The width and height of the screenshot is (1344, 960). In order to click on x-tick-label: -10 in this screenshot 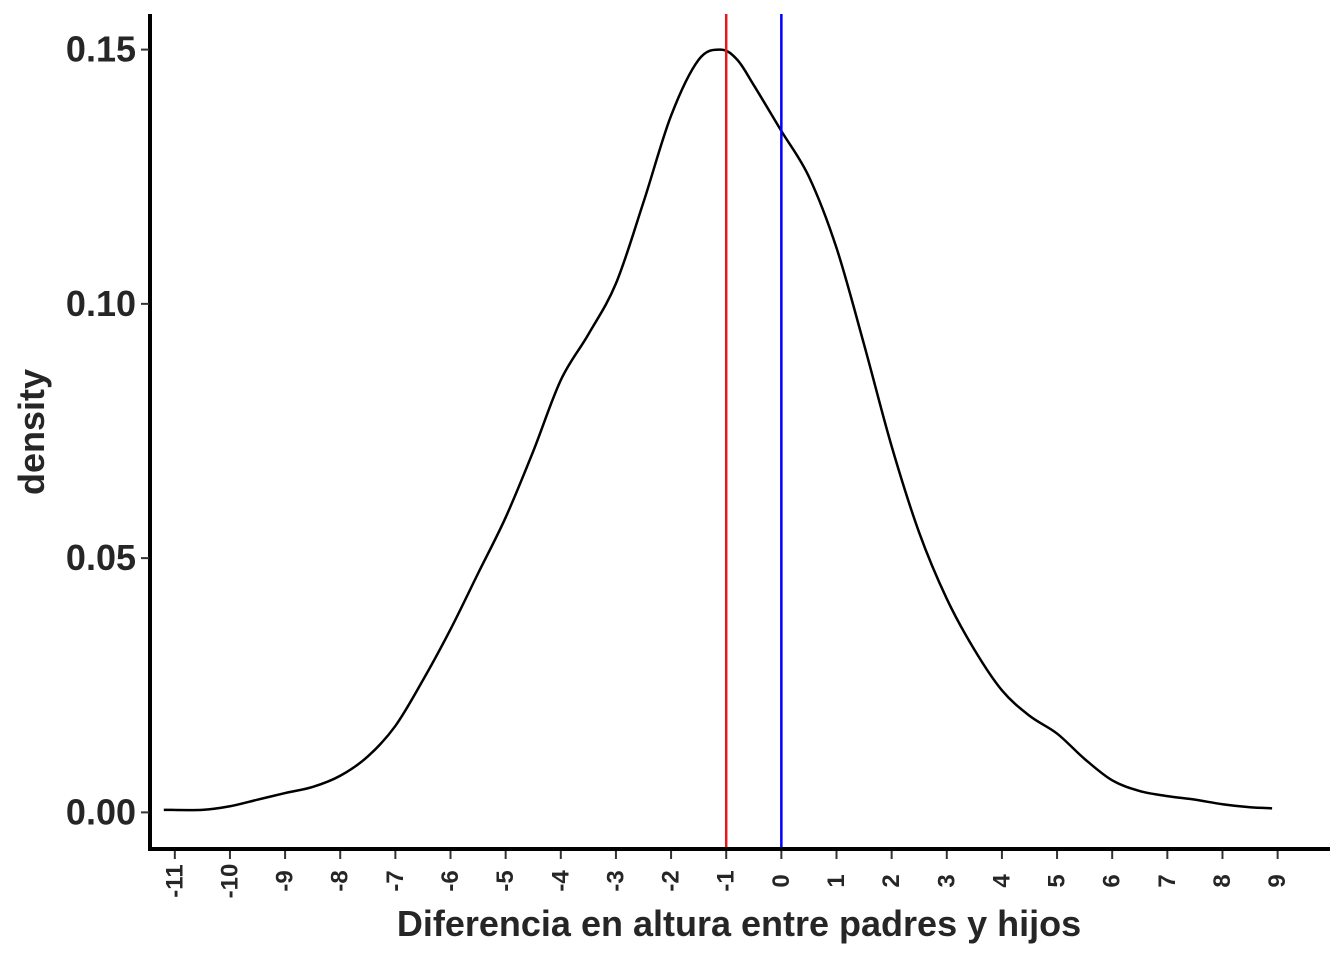, I will do `click(229, 881)`.